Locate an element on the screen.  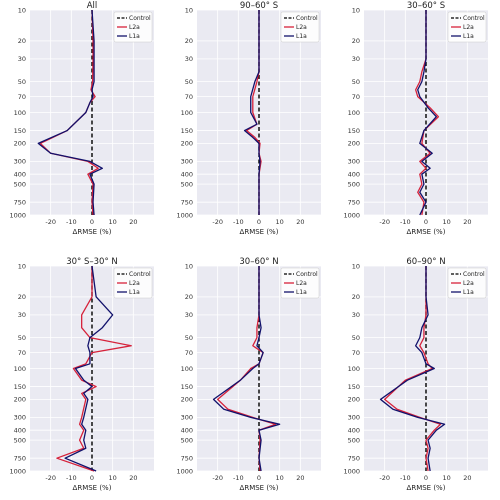
panel-title: All is located at coordinates (92, 6).